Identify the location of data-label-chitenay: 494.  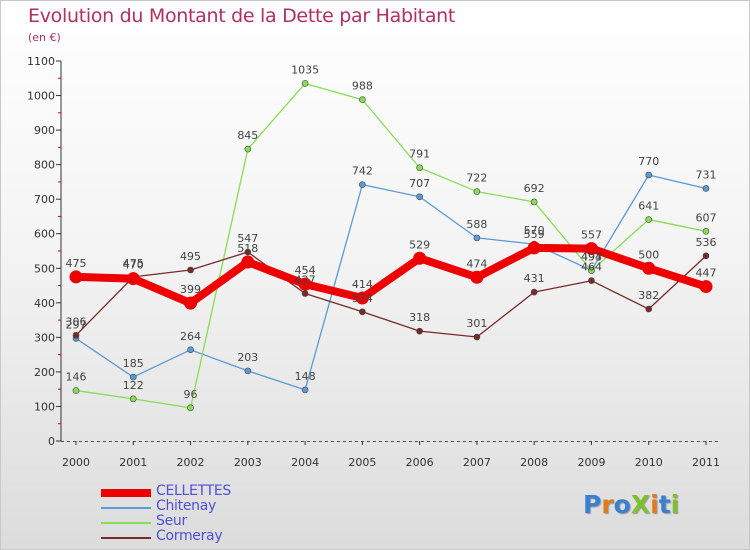
(591, 256).